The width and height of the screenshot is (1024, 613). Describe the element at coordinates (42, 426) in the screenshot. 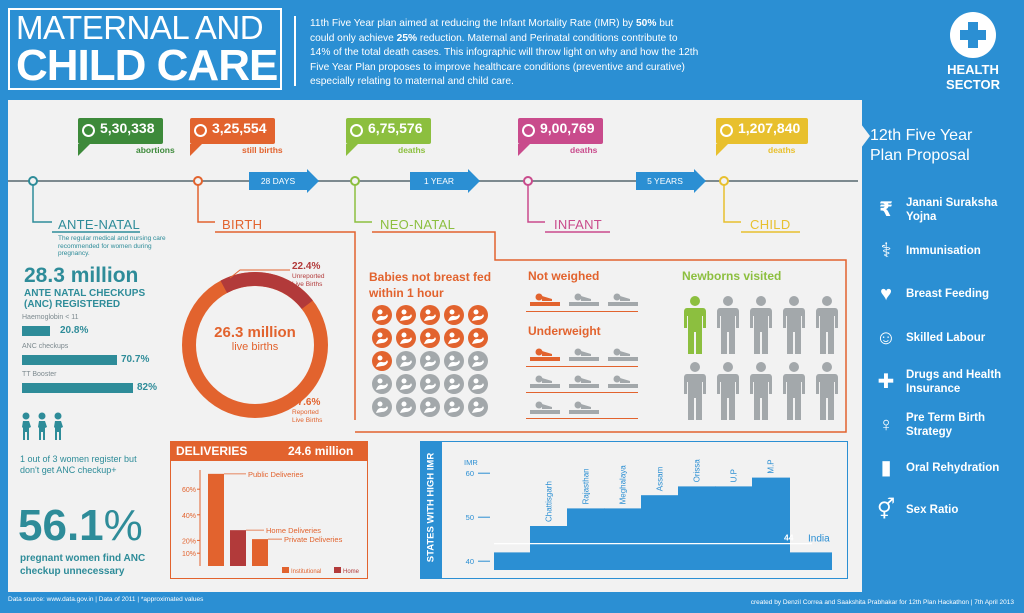

I see `pregnant-women-icon` at that location.